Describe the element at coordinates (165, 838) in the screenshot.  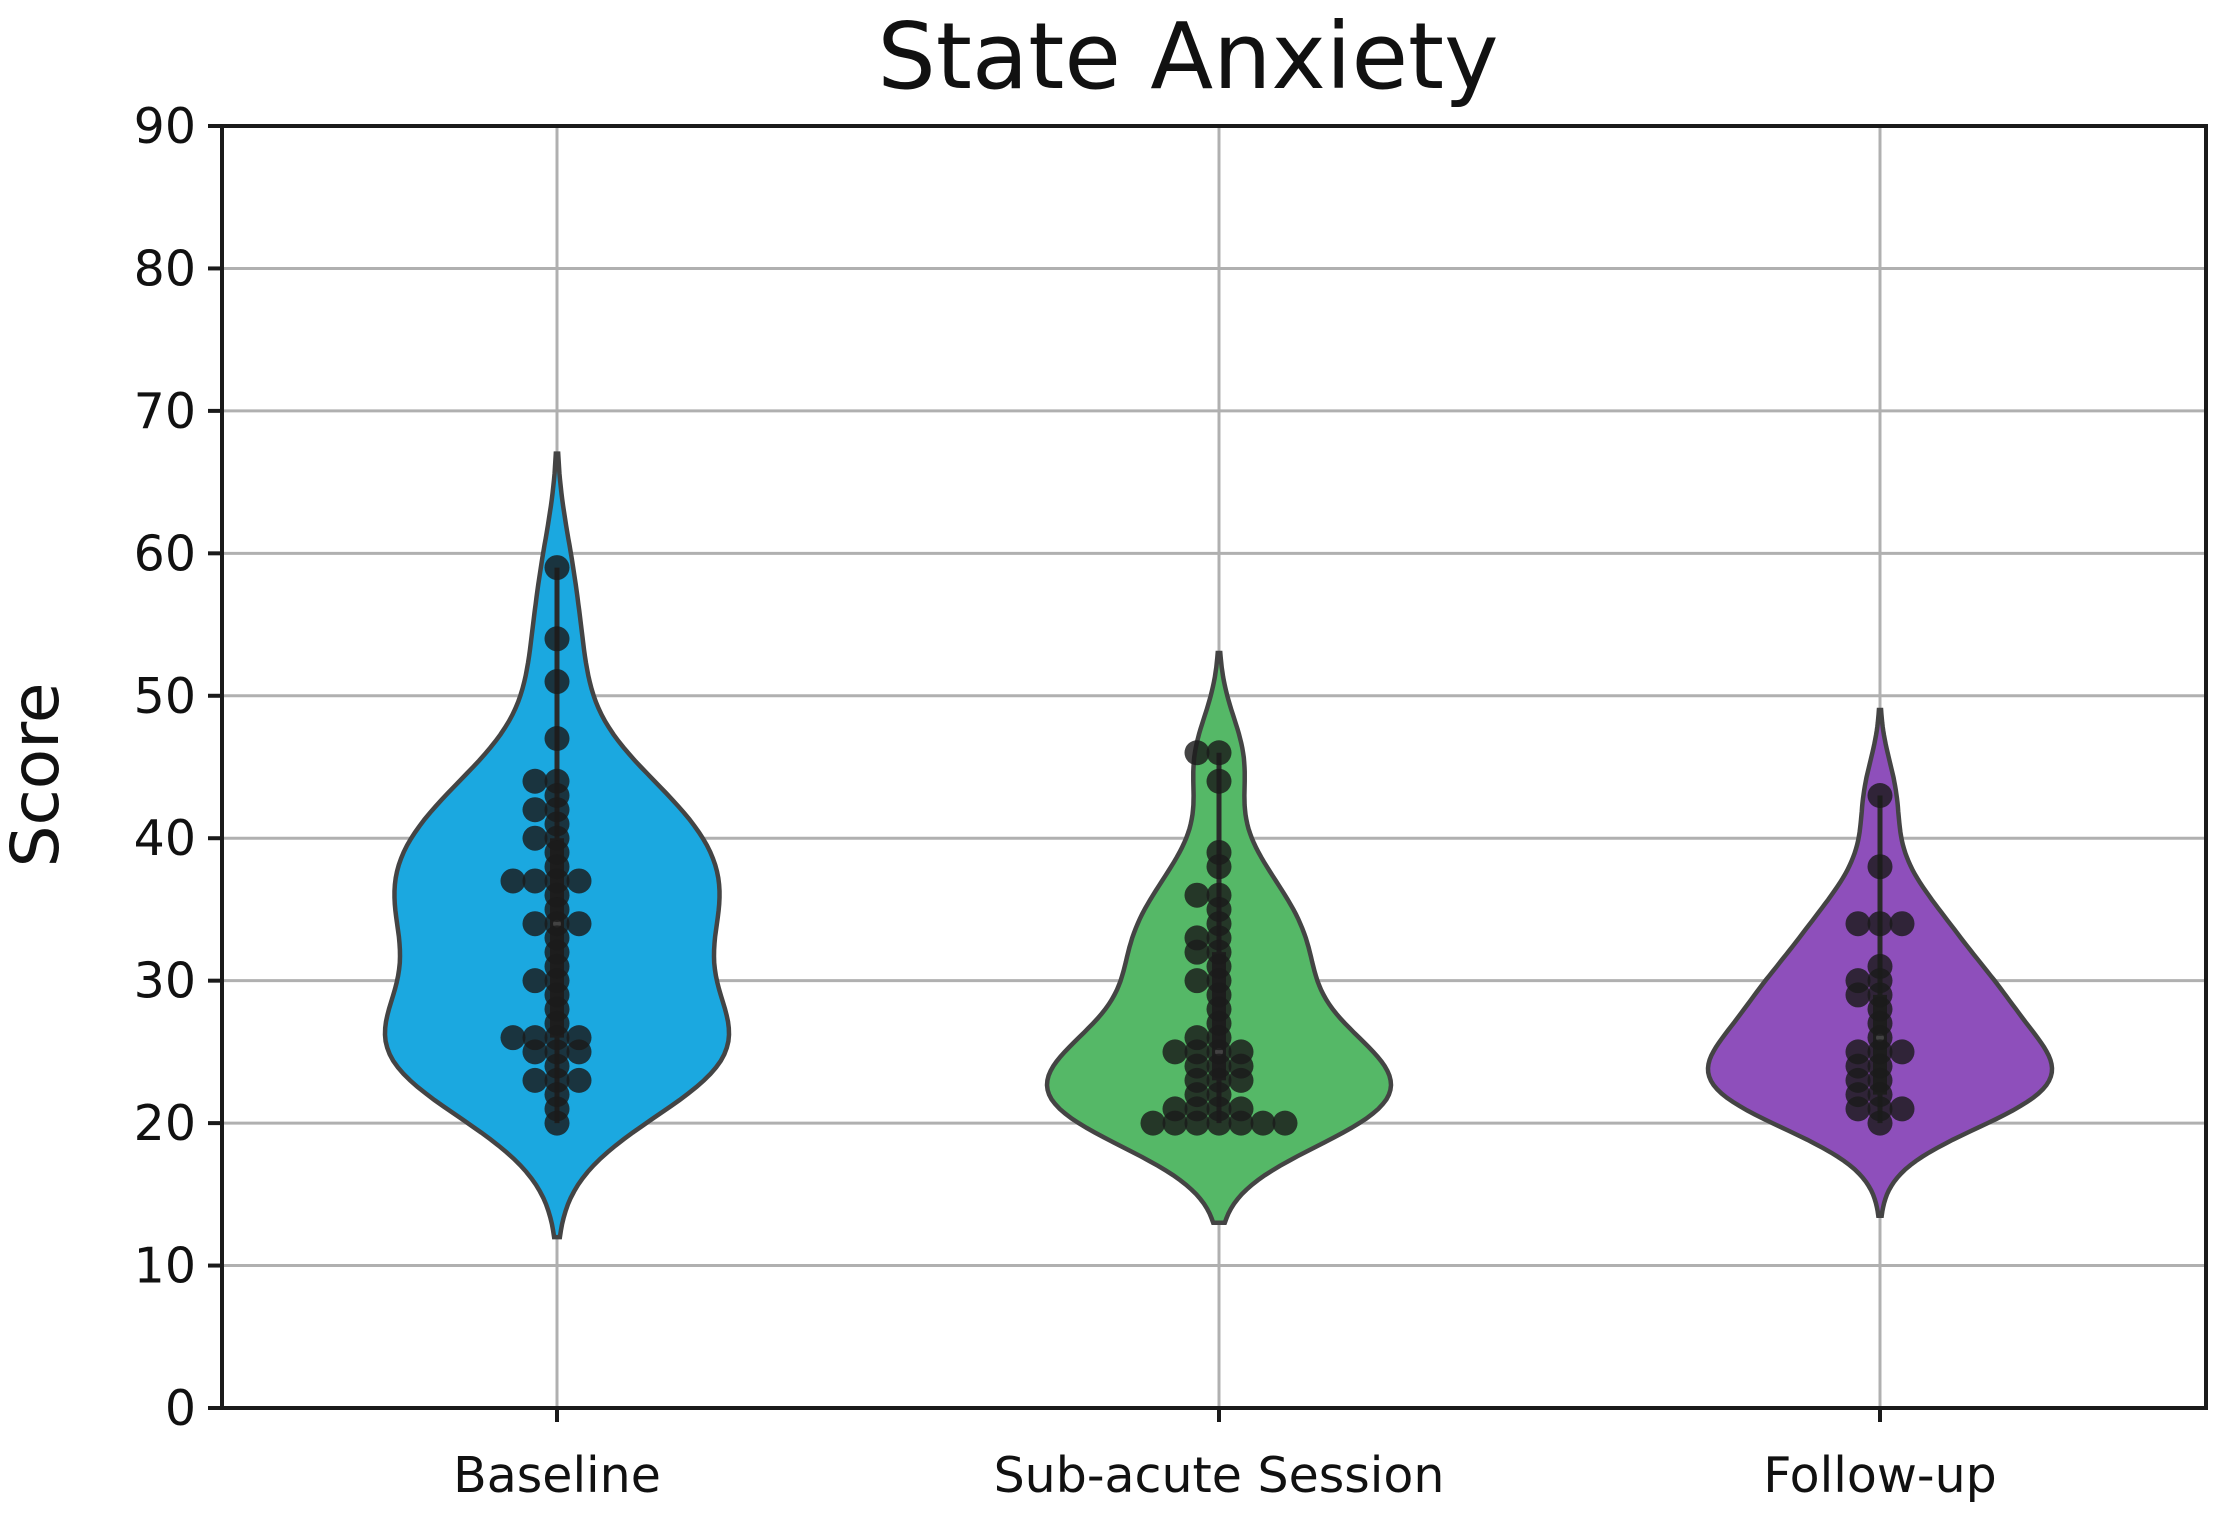
I see `y-tick-label: 40` at that location.